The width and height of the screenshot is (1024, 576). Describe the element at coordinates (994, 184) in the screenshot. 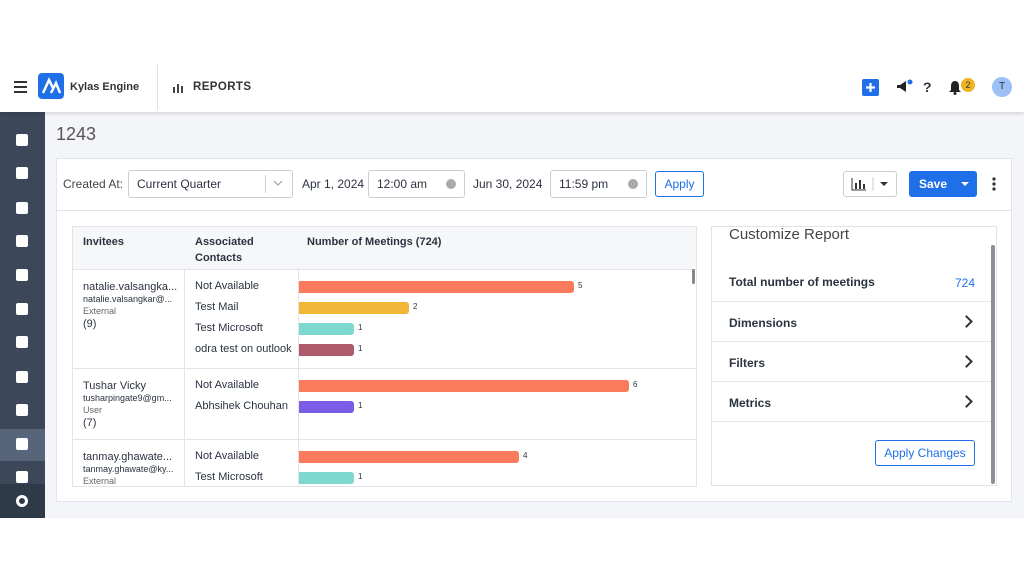

I see `more-menu` at that location.